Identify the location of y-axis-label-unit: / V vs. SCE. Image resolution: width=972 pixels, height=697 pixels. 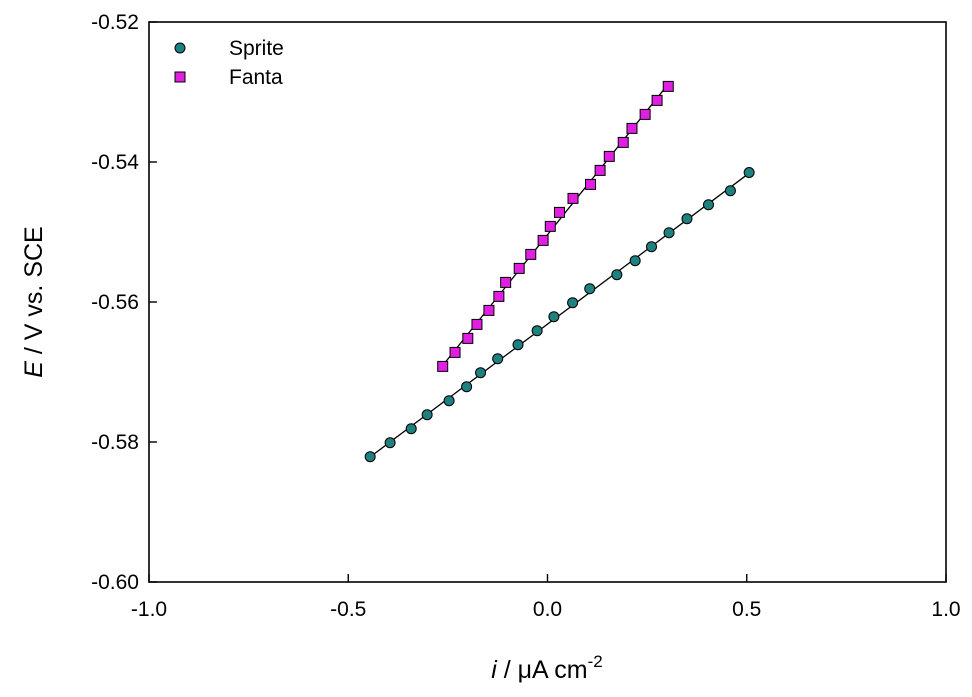
(34, 293).